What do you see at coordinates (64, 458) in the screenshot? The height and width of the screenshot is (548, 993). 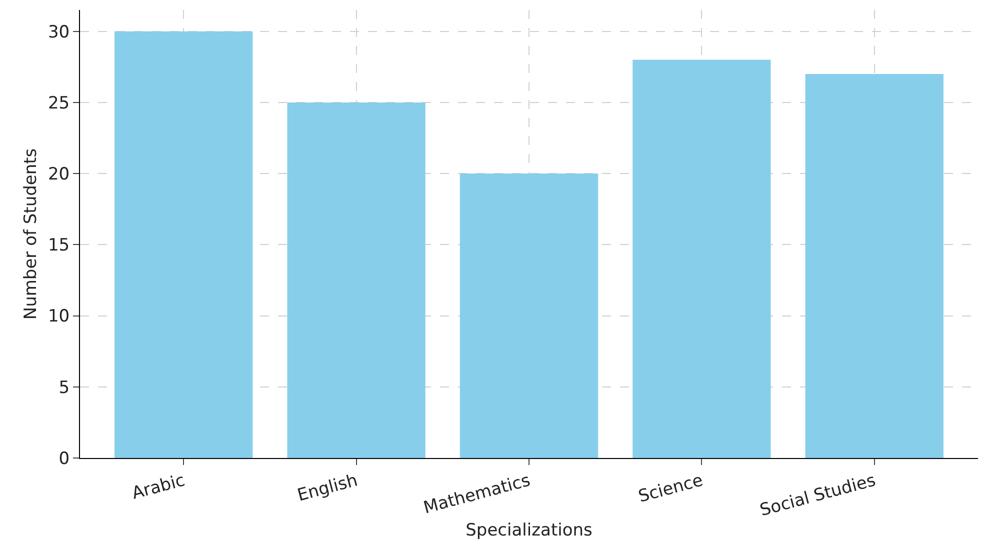 I see `y-tick-label: 0` at bounding box center [64, 458].